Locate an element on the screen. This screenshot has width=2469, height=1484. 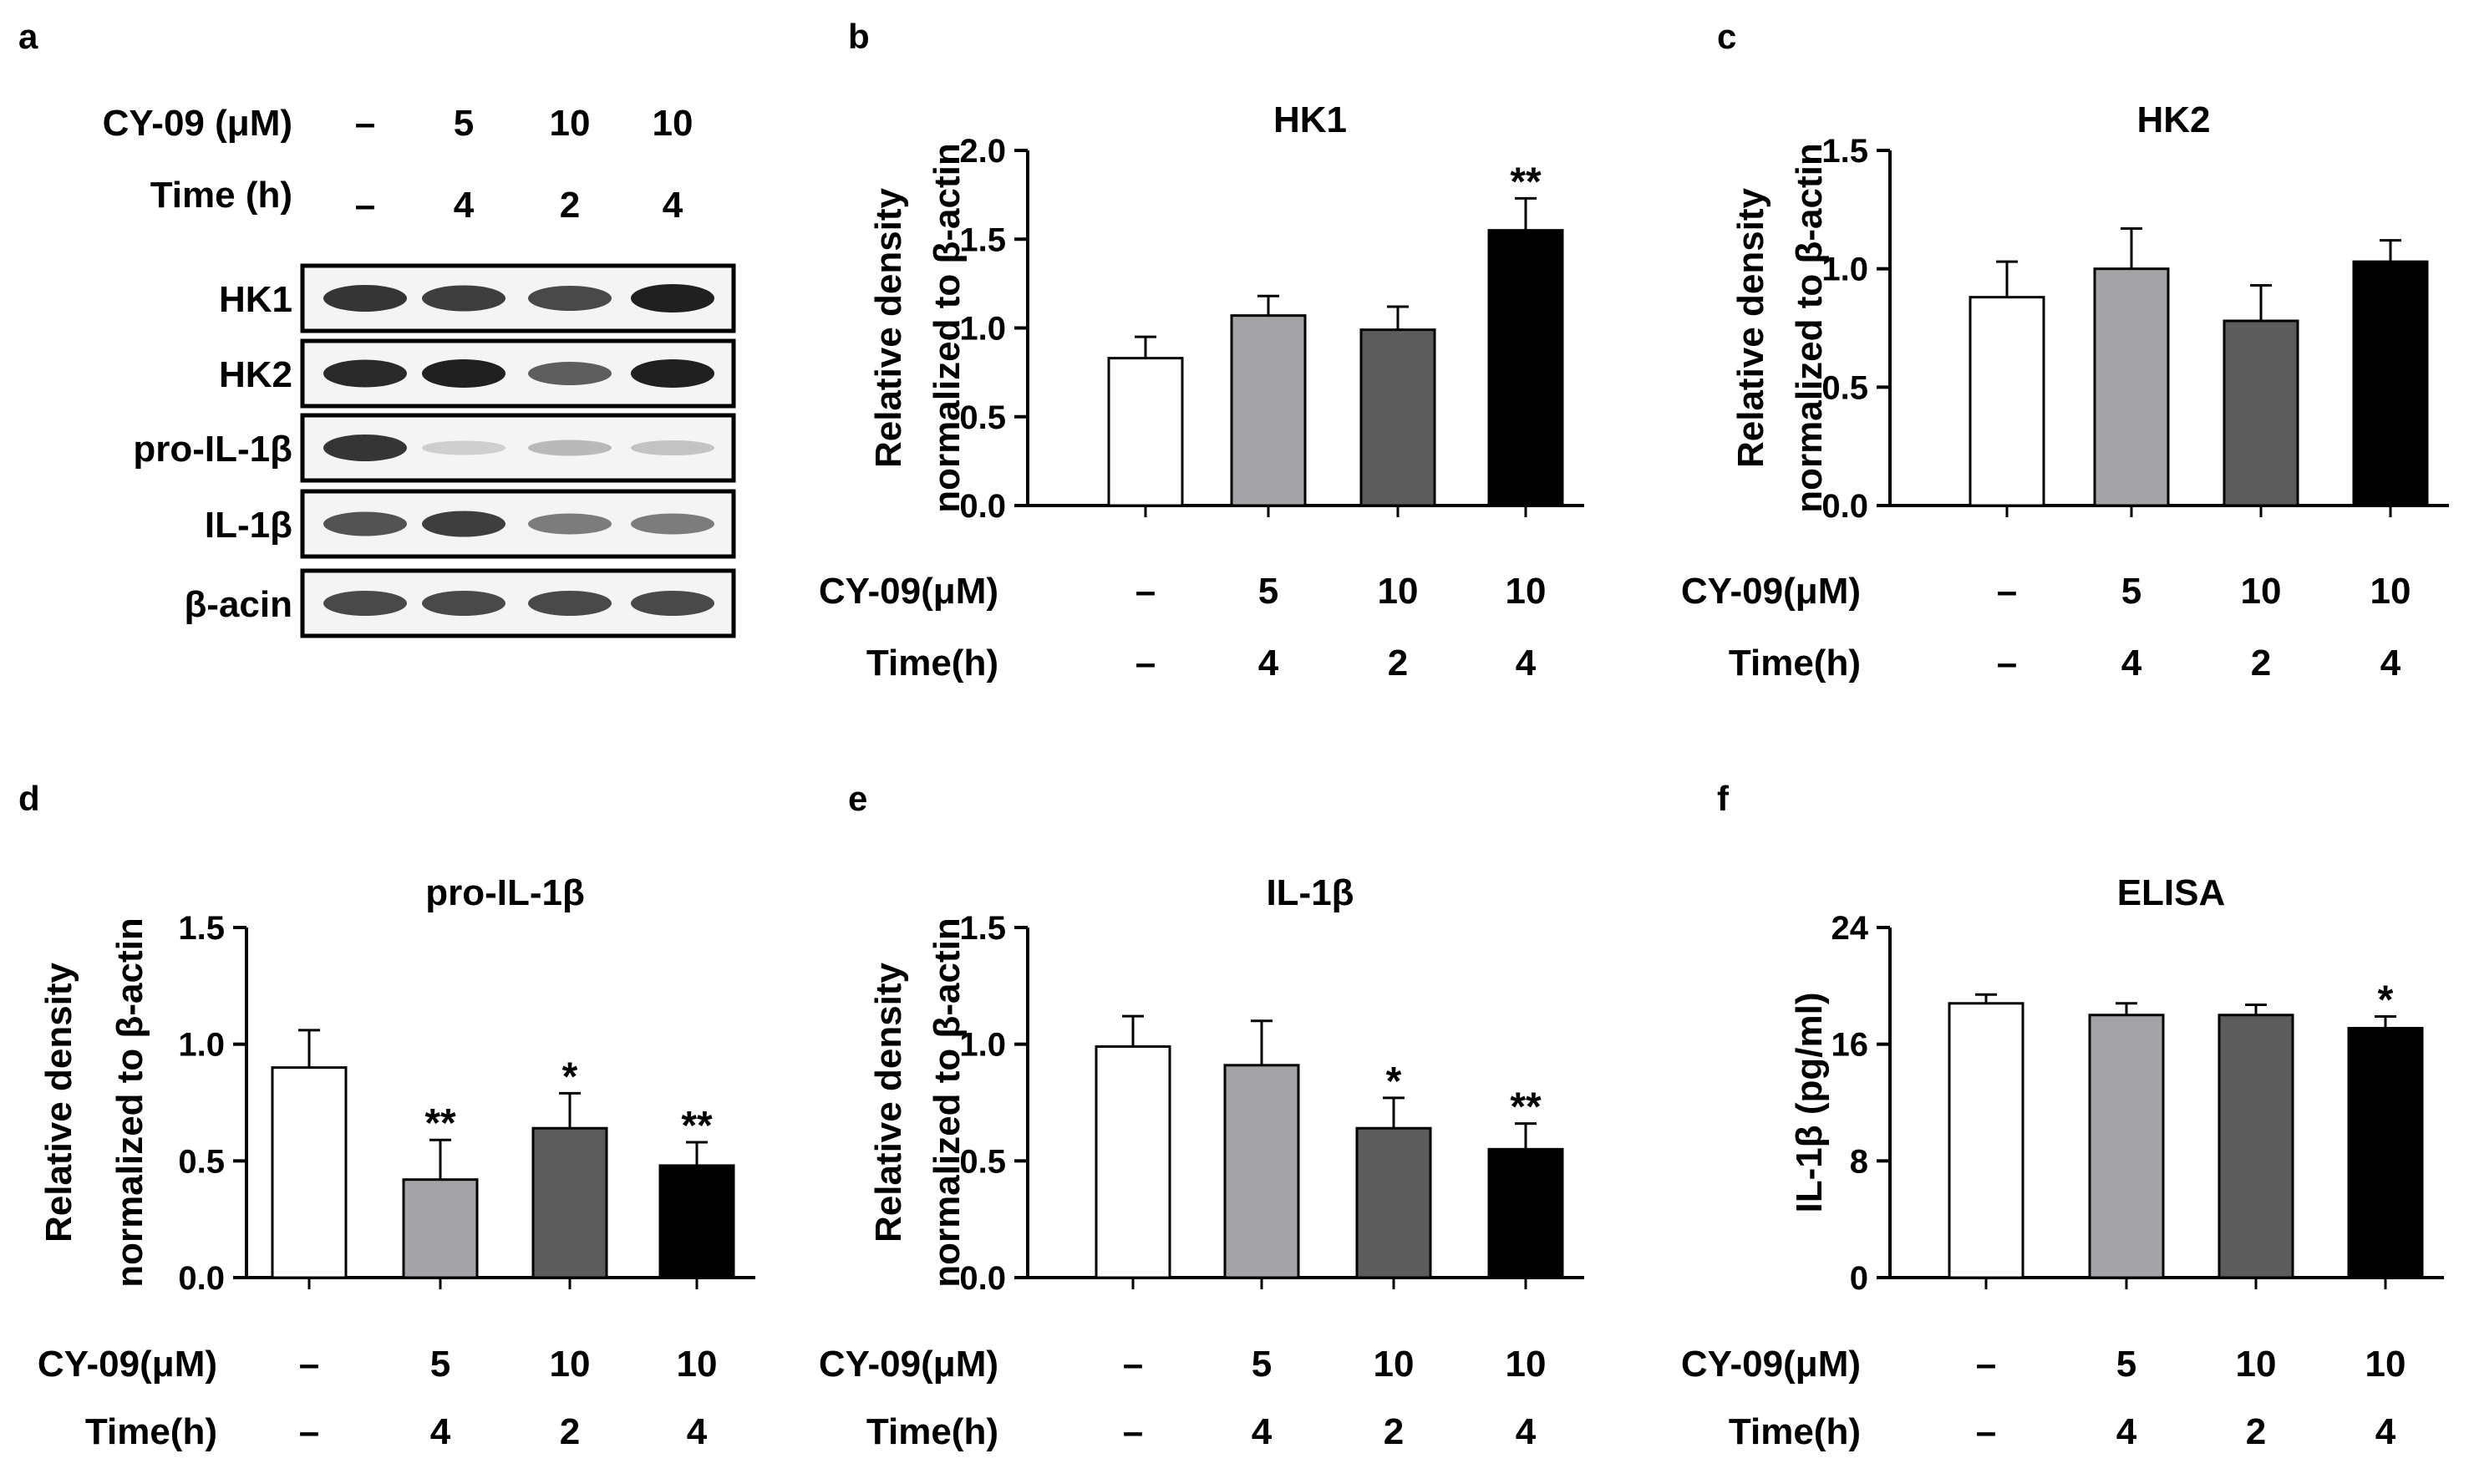
blot-label-1: HK2 is located at coordinates (256, 374).